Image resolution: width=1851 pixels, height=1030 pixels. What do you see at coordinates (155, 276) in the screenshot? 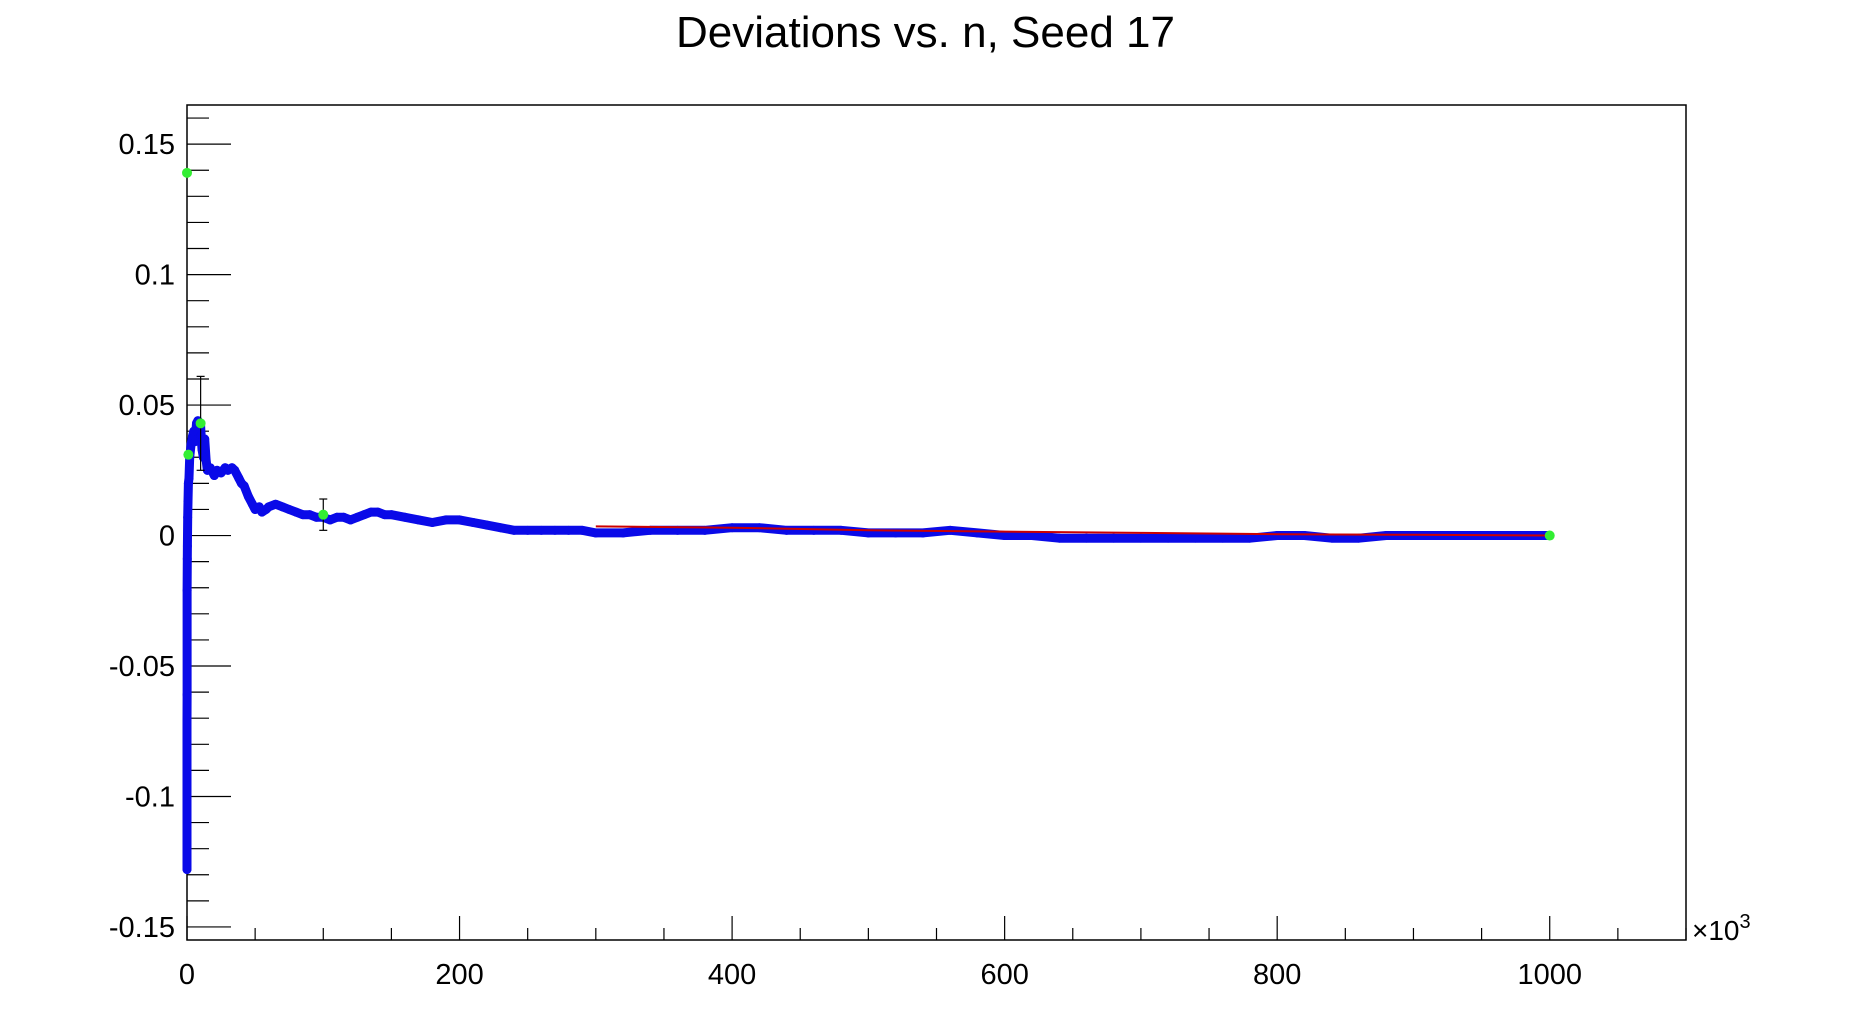
I see `y-tick-label: 0.1` at bounding box center [155, 276].